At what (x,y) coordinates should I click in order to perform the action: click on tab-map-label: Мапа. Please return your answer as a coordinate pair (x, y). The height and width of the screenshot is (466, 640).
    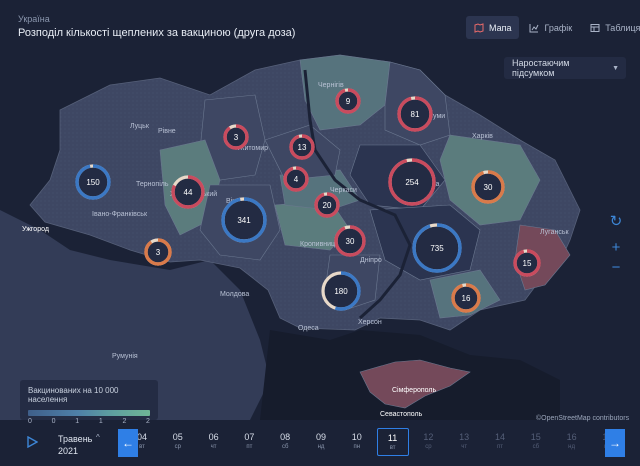
    Looking at the image, I should click on (500, 27).